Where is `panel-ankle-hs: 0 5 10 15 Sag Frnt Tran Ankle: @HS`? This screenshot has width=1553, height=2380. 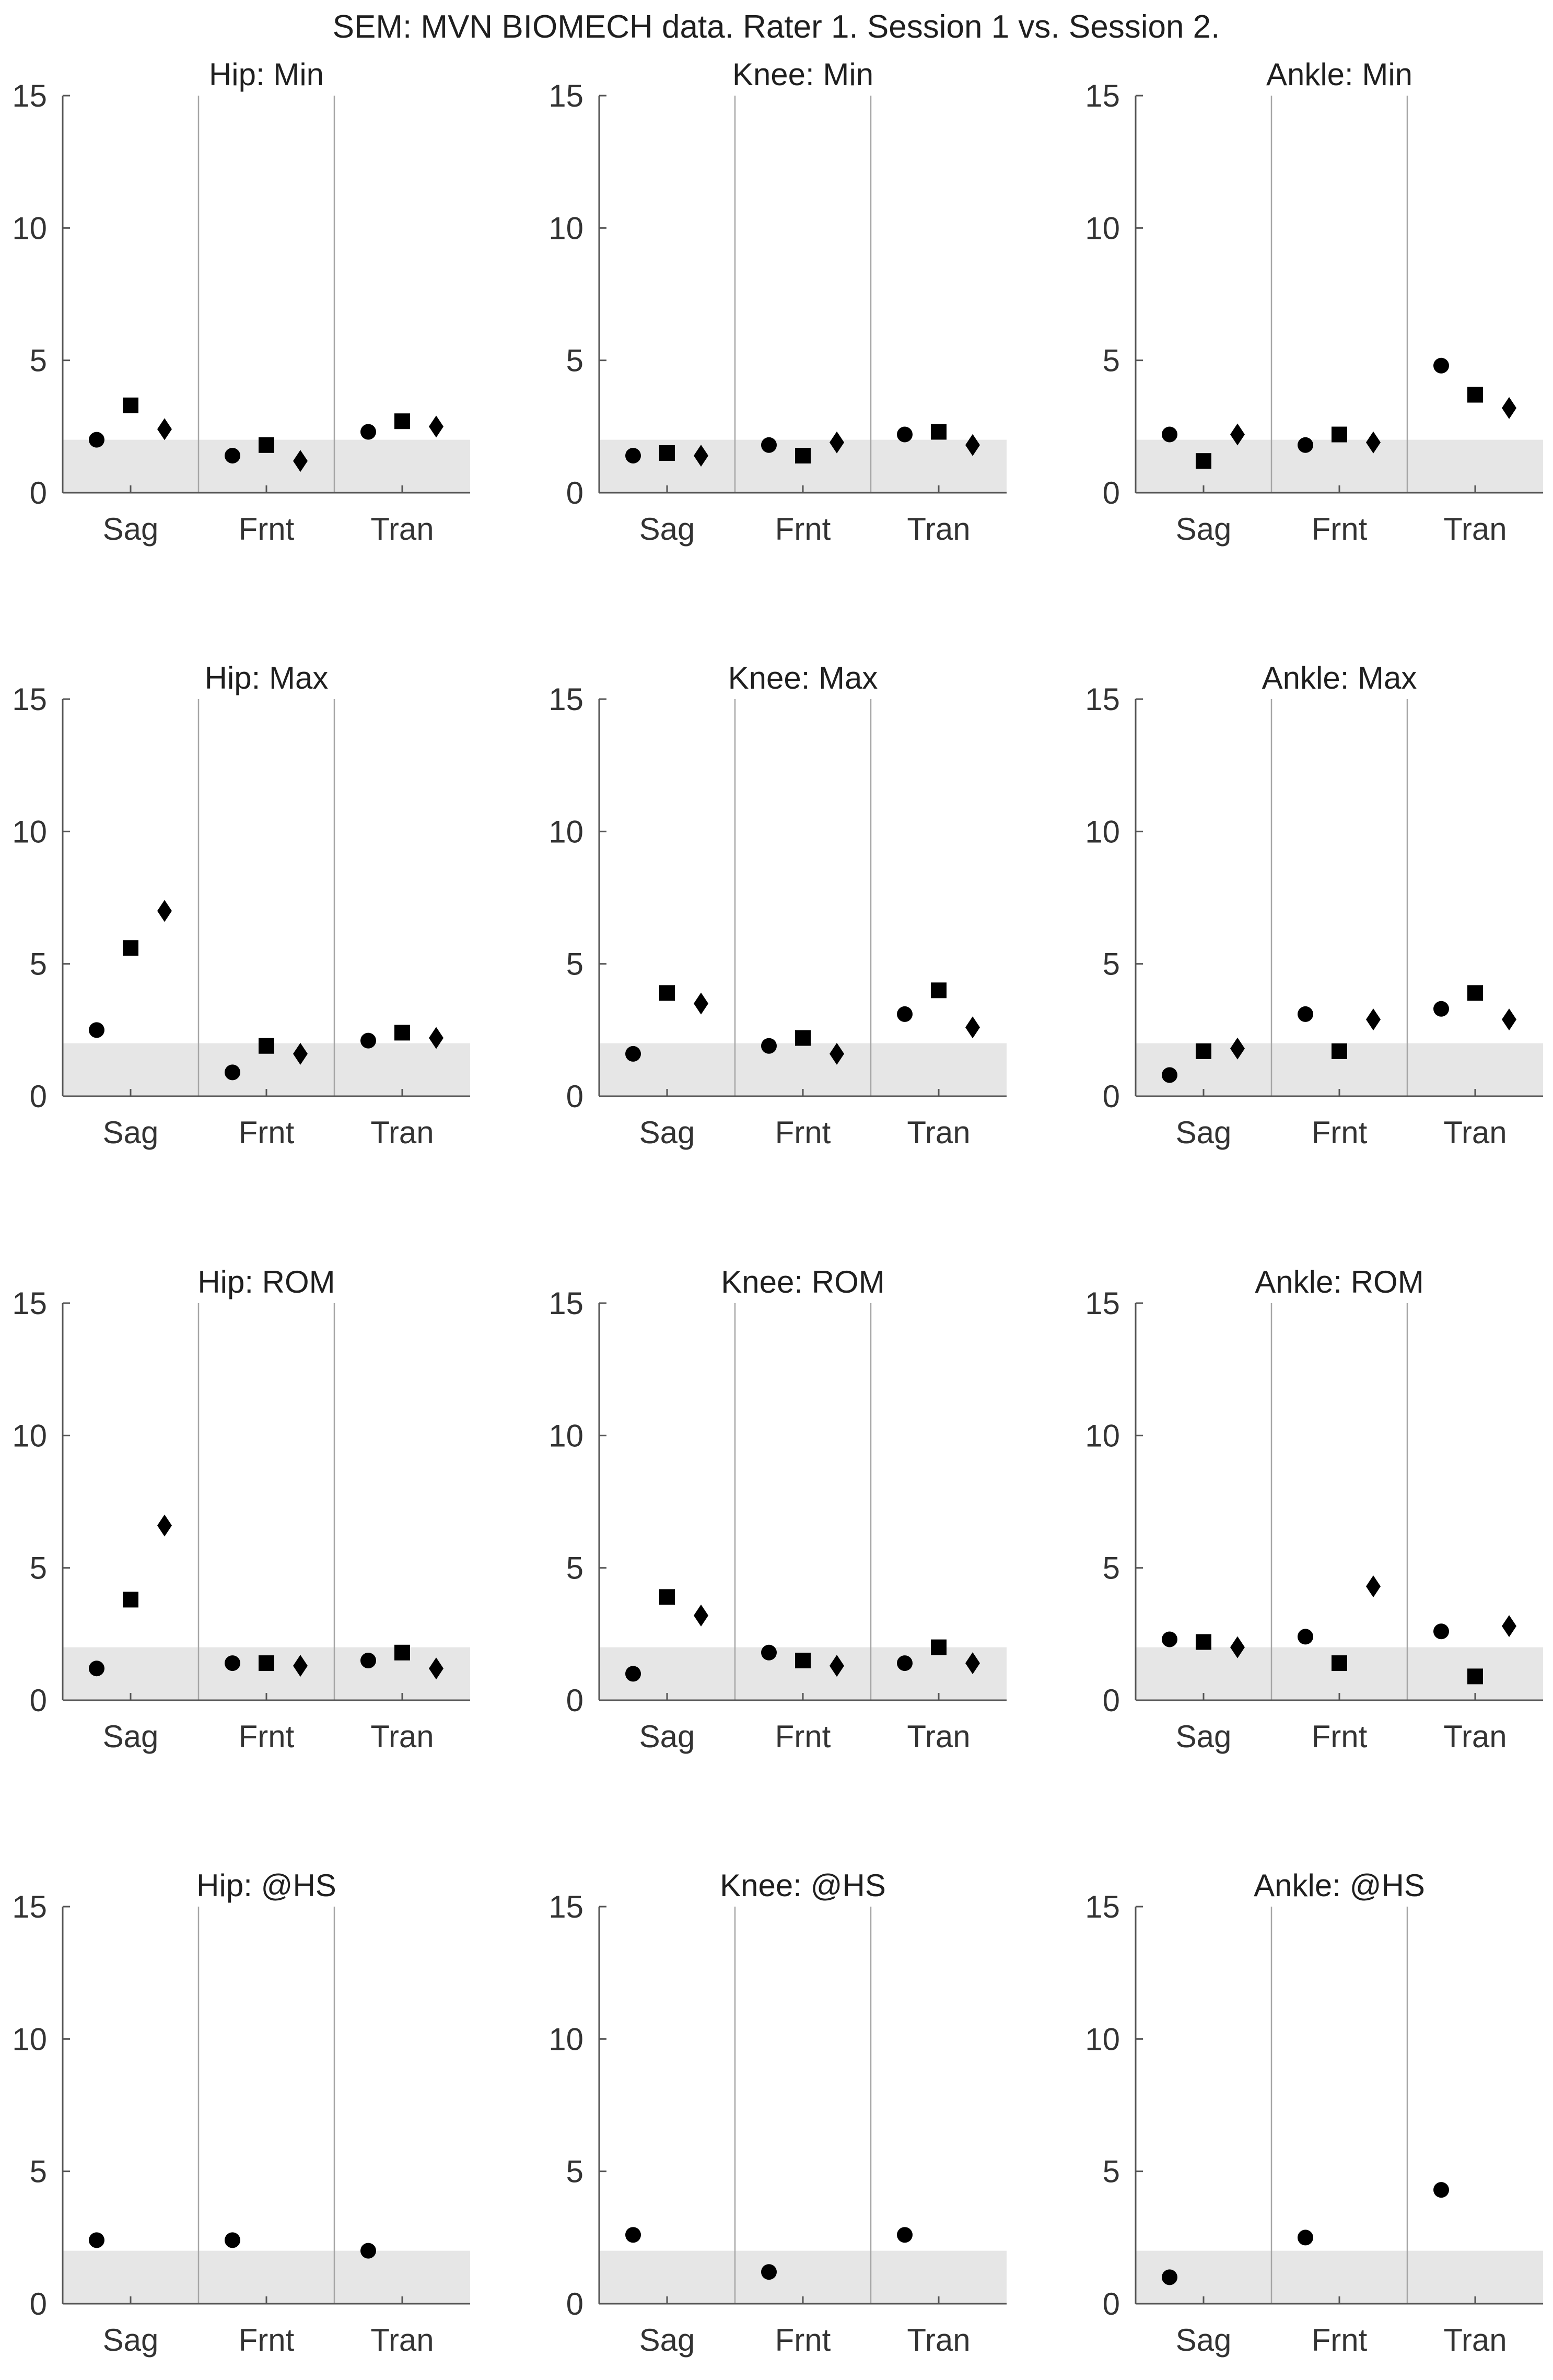
panel-ankle-hs: 0 5 10 15 Sag Frnt Tran Ankle: @HS is located at coordinates (1314, 2113).